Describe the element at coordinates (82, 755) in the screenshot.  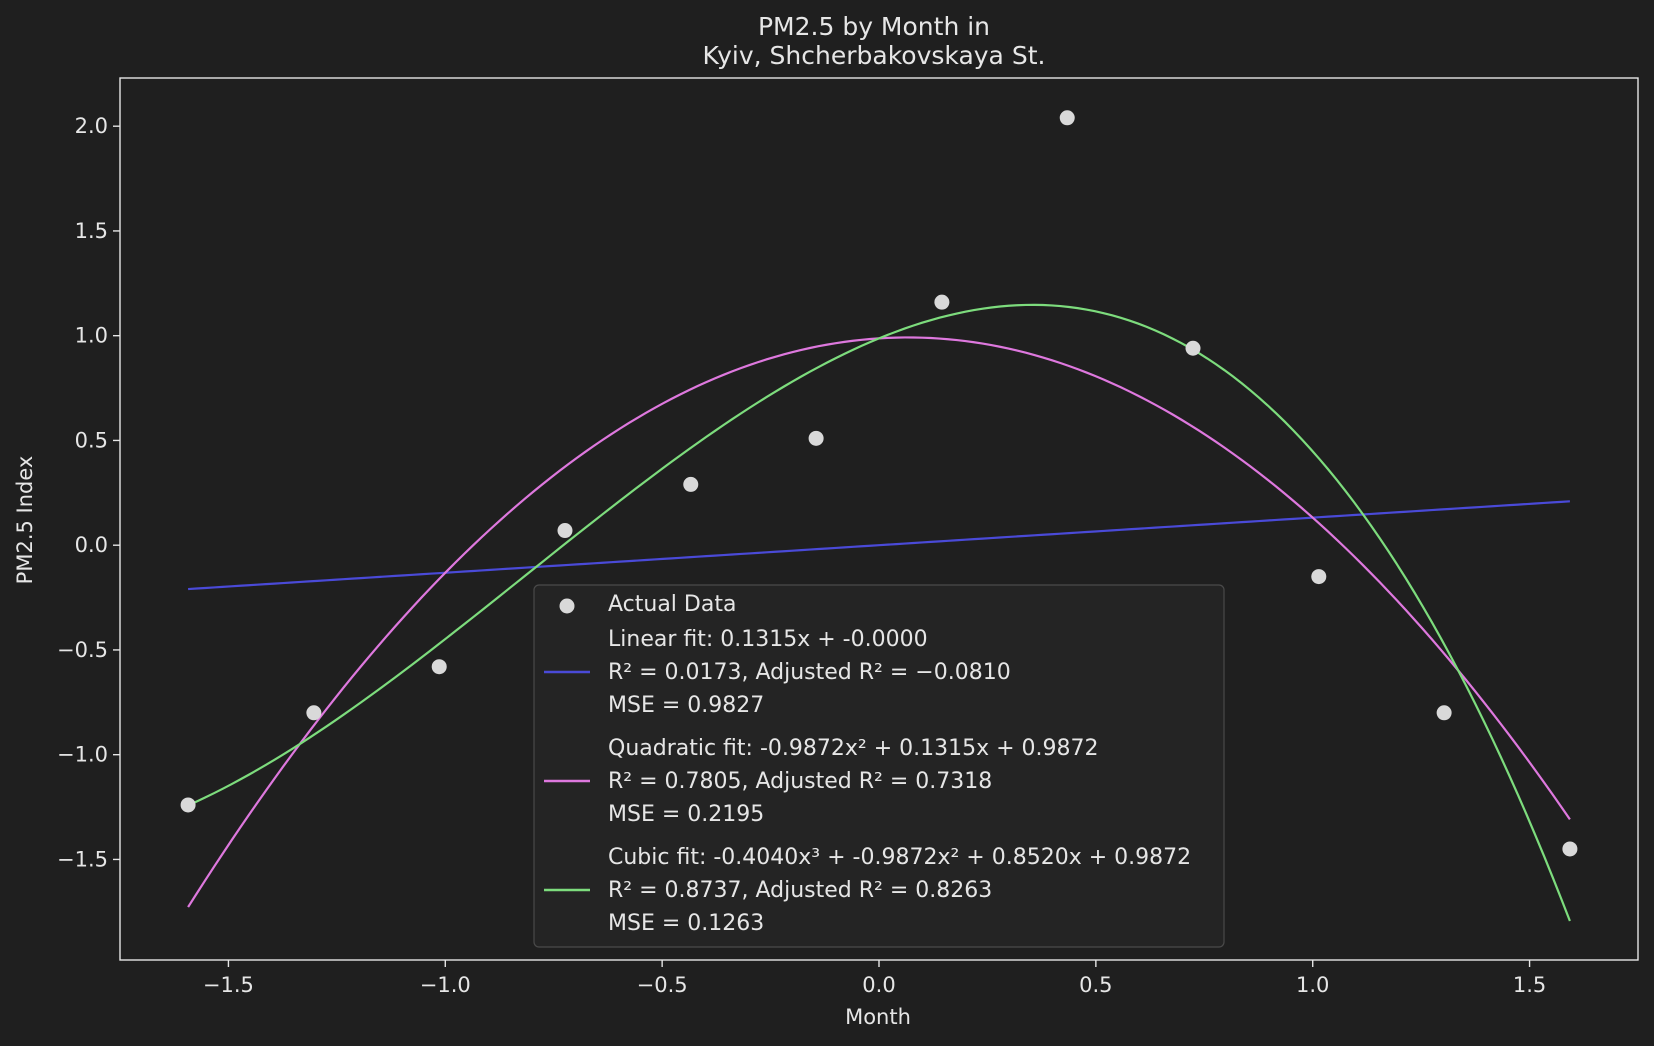
I see `y-tick-label: −1.0` at that location.